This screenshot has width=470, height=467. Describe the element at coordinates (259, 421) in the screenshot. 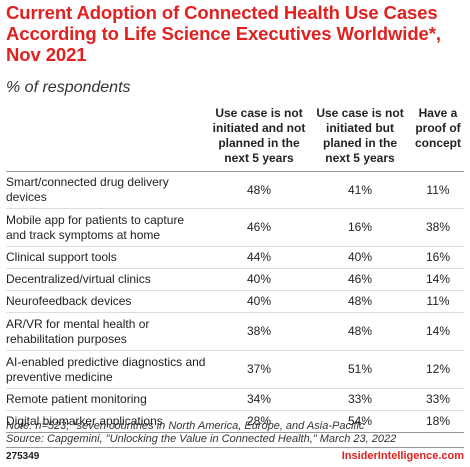

I see `data-label: 28%` at that location.